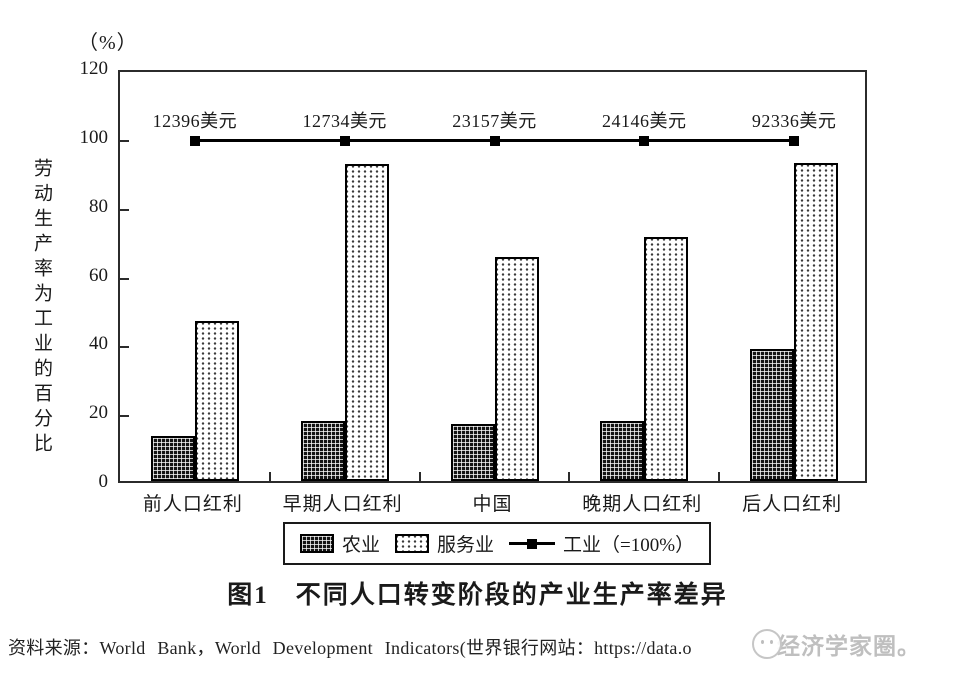 This screenshot has width=955, height=692. I want to click on legend-item-services: 服务业, so click(444, 543).